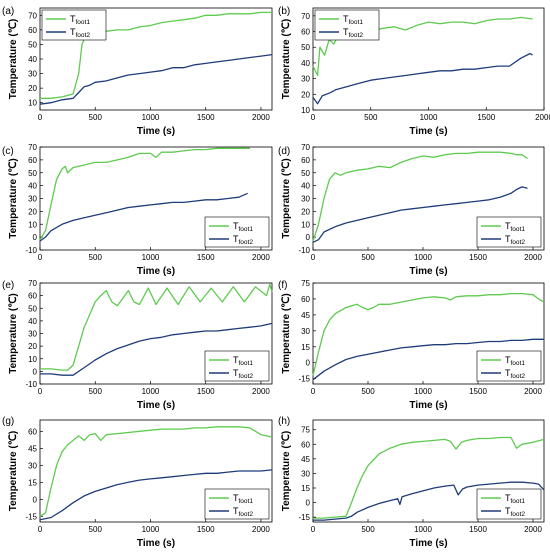  Describe the element at coordinates (32, 448) in the screenshot. I see `y-tick-label: 45` at that location.